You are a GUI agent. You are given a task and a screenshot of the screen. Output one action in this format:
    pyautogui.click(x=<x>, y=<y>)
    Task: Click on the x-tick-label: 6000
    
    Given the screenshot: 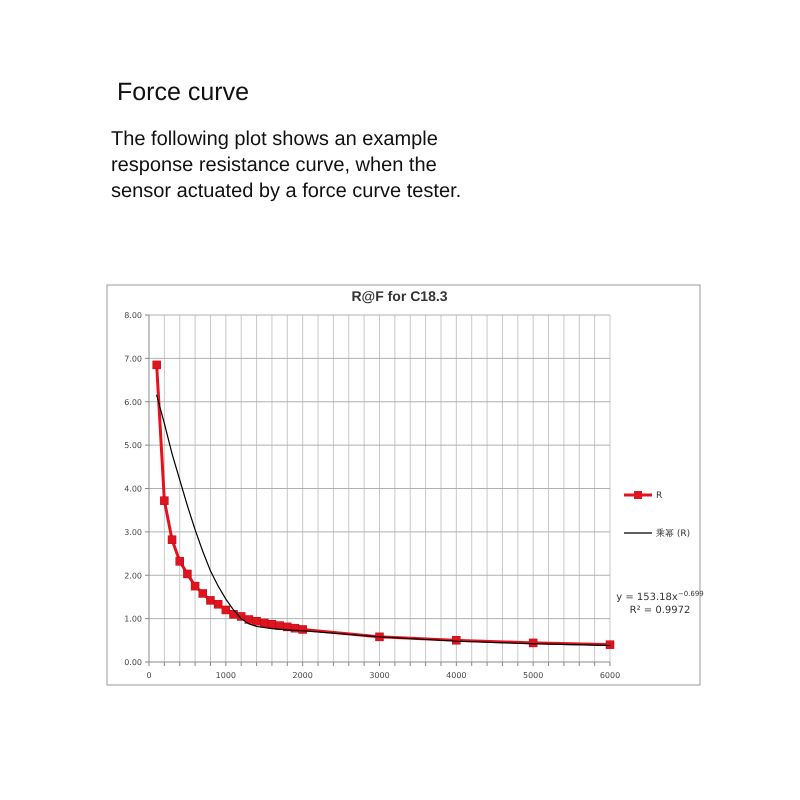 What is the action you would take?
    pyautogui.click(x=610, y=675)
    